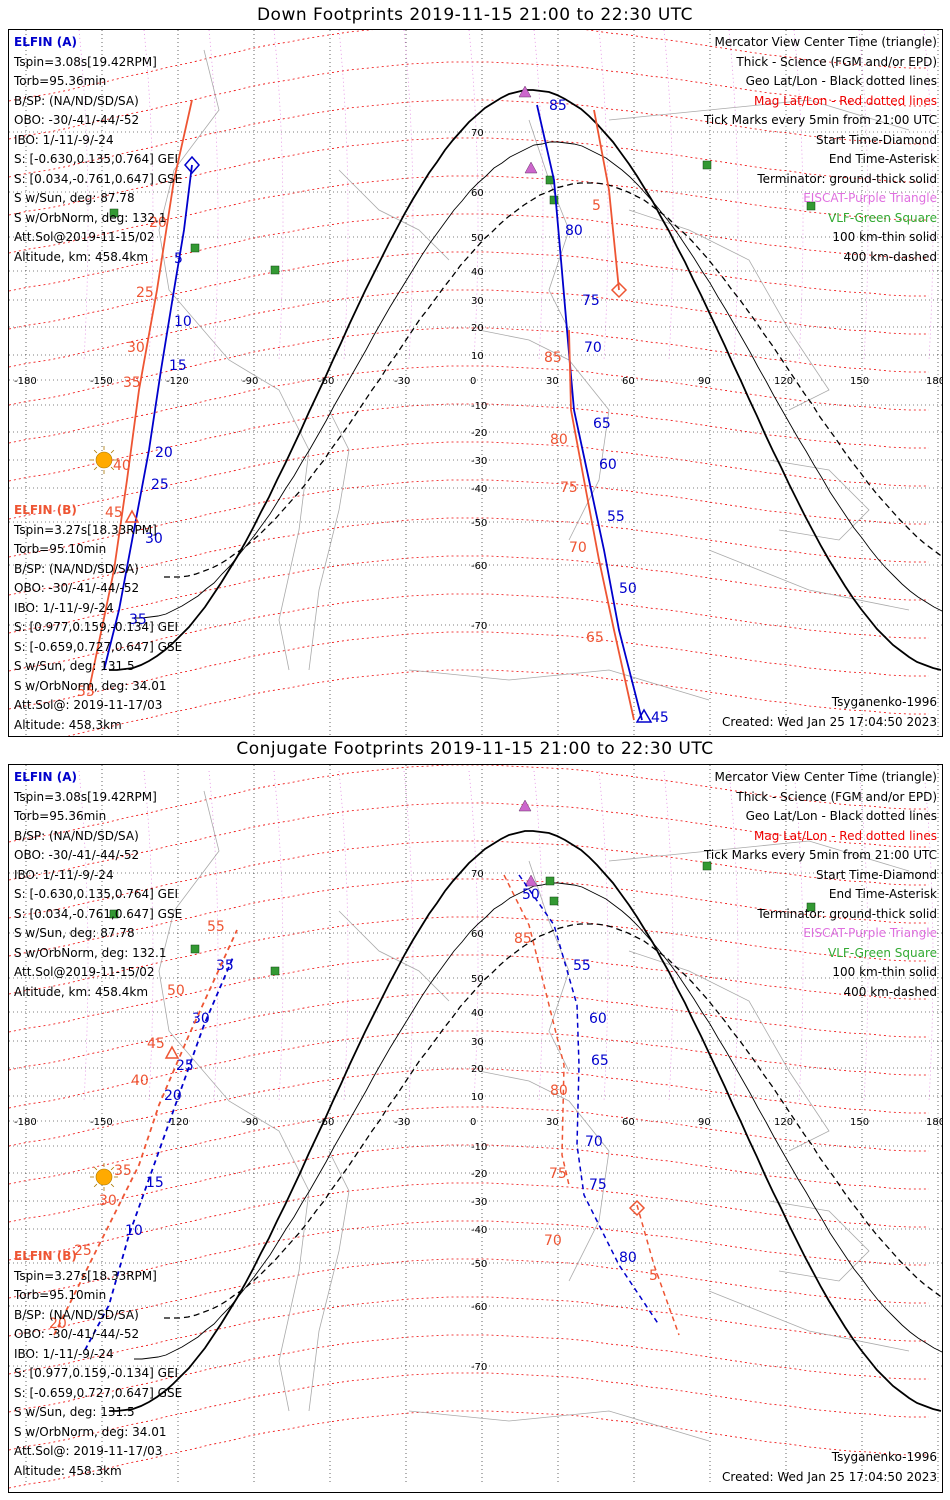  Describe the element at coordinates (479, 461) in the screenshot. I see `lat-label: -30` at that location.